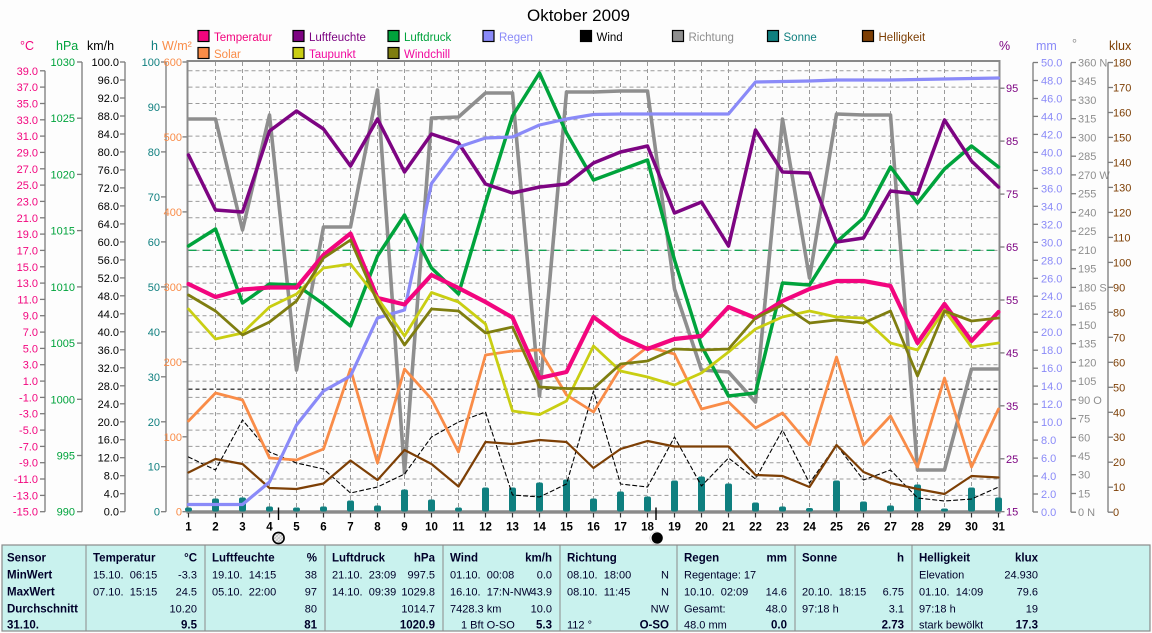  I want to click on svg-text: Temperatur, so click(124, 559).